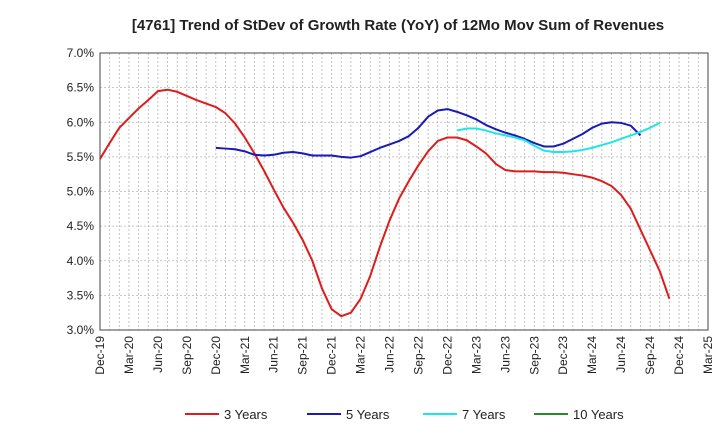 This screenshot has height=440, width=720. Describe the element at coordinates (390, 354) in the screenshot. I see `x-tick-label: Jun-22` at that location.